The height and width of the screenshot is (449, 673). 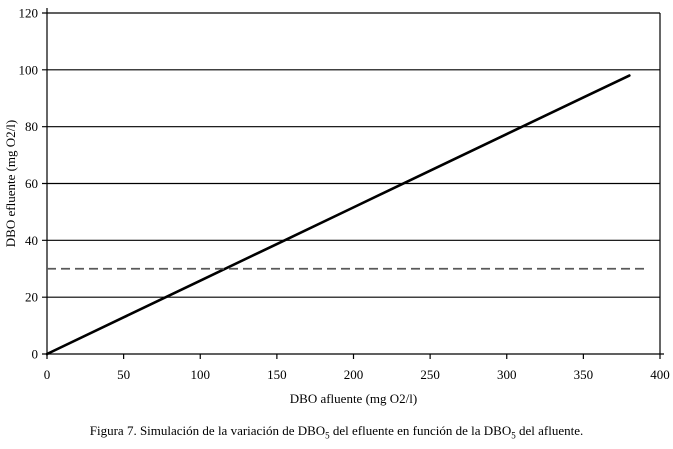 I want to click on x-tick-label: 250, so click(x=430, y=374).